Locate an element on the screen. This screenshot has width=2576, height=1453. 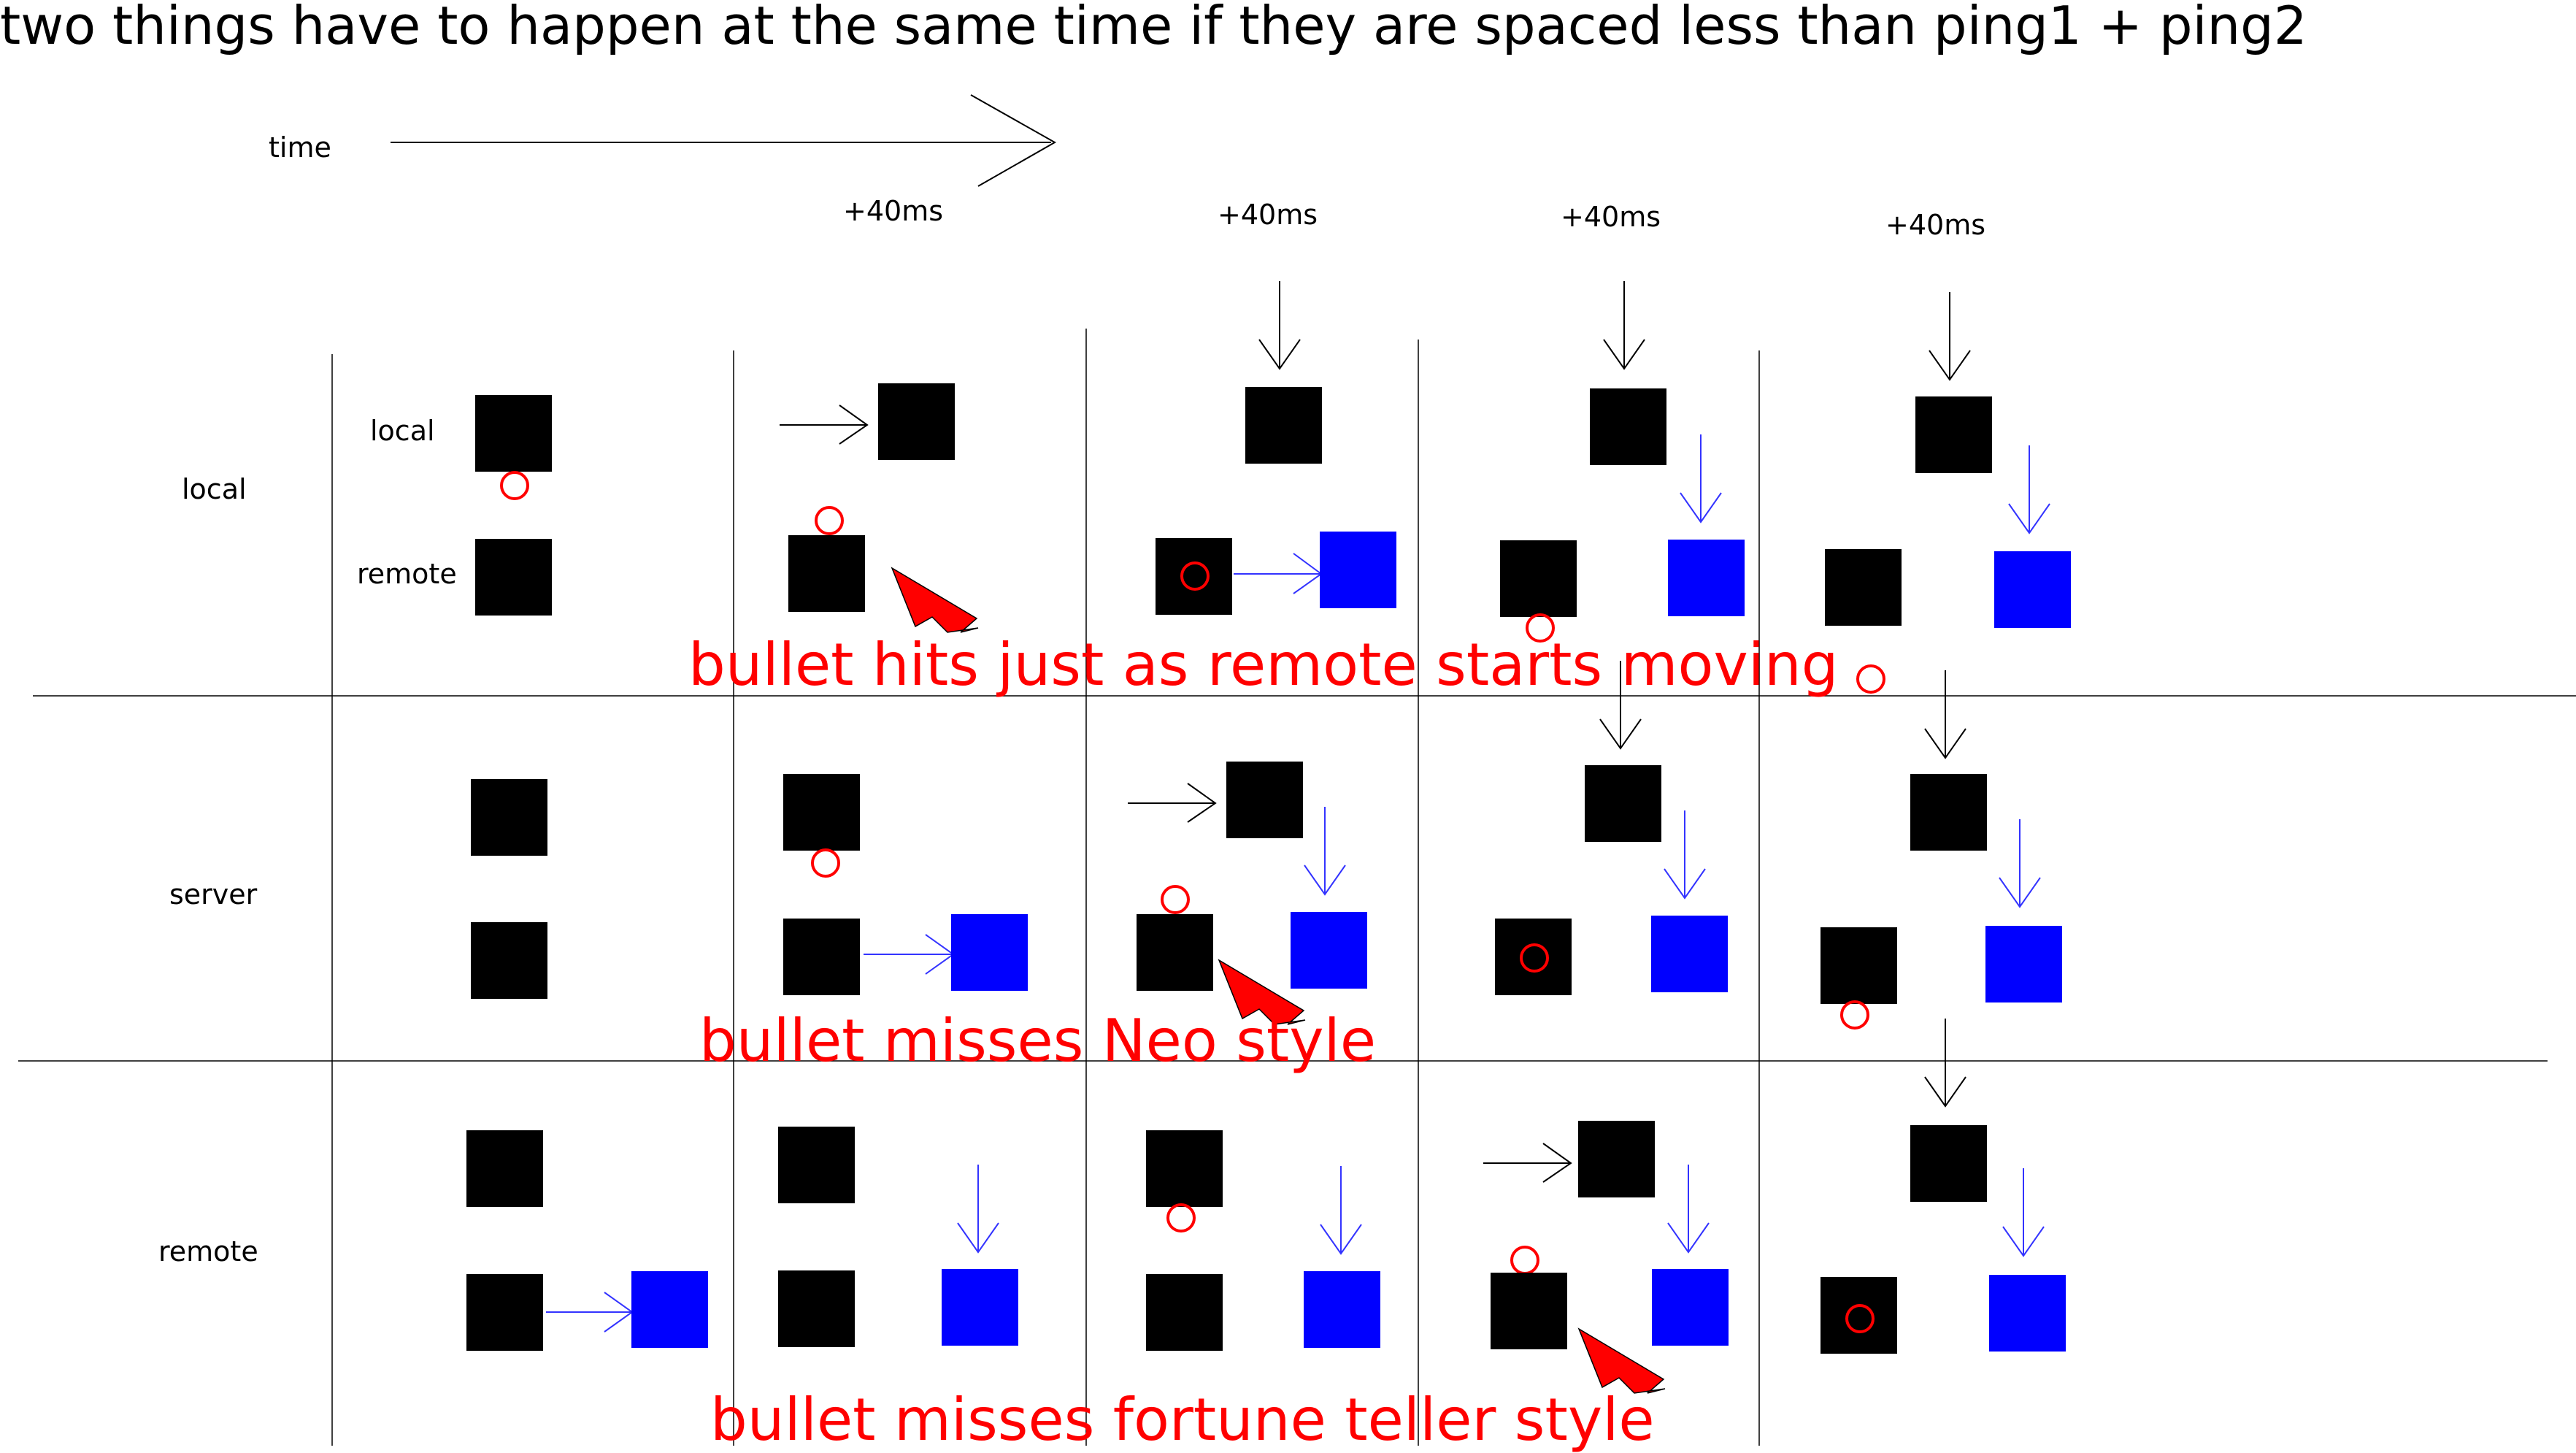
caption-2: bullet misses Neo style is located at coordinates (1037, 1041).